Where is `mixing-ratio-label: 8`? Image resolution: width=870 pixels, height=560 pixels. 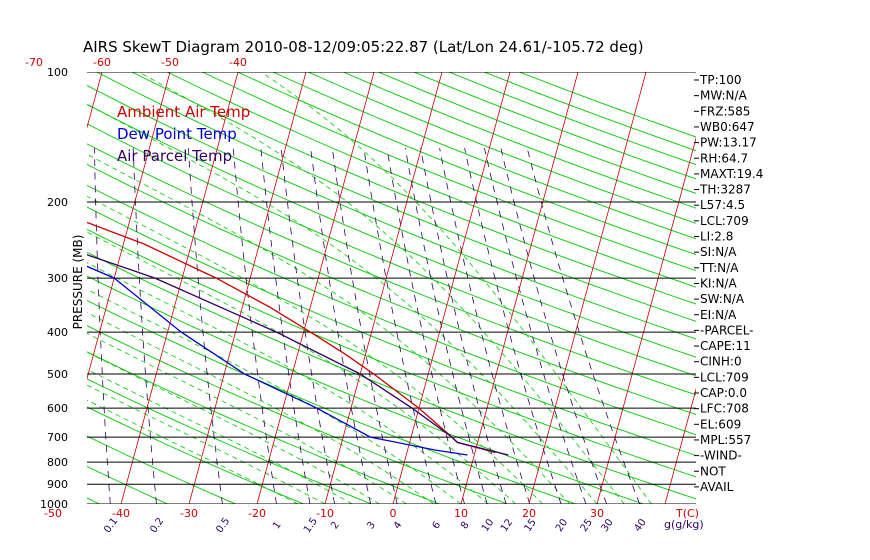 mixing-ratio-label: 8 is located at coordinates (465, 526).